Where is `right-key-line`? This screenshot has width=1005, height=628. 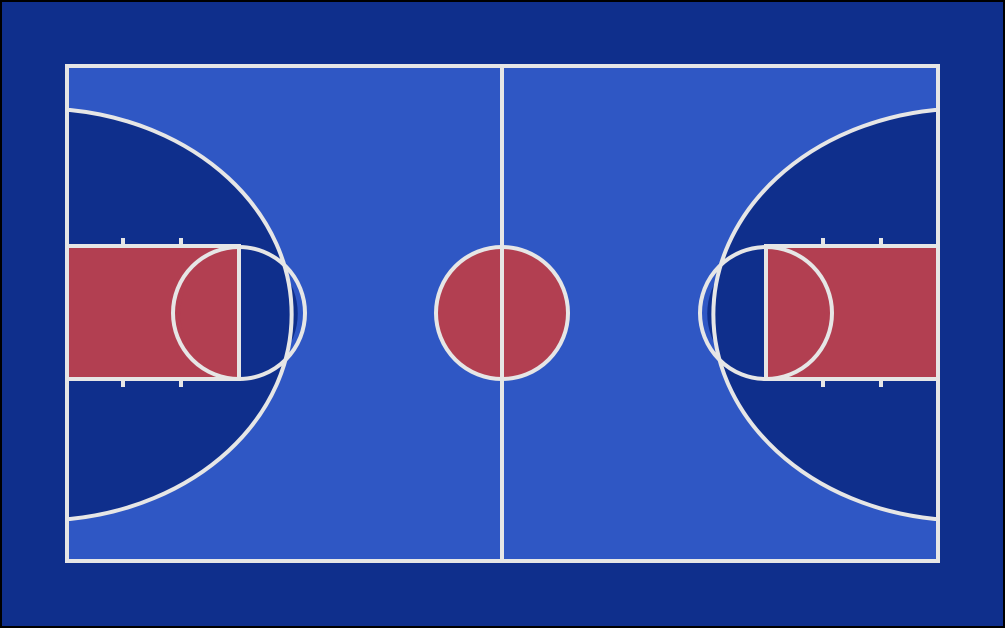 right-key-line is located at coordinates (850, 312).